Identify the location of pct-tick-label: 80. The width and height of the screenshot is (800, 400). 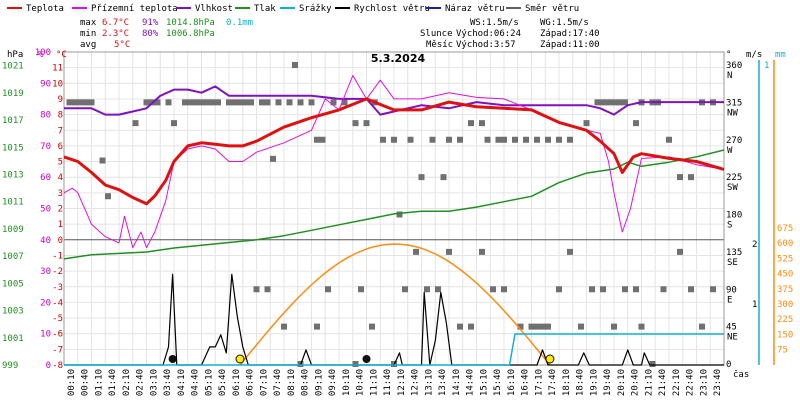
(45, 116).